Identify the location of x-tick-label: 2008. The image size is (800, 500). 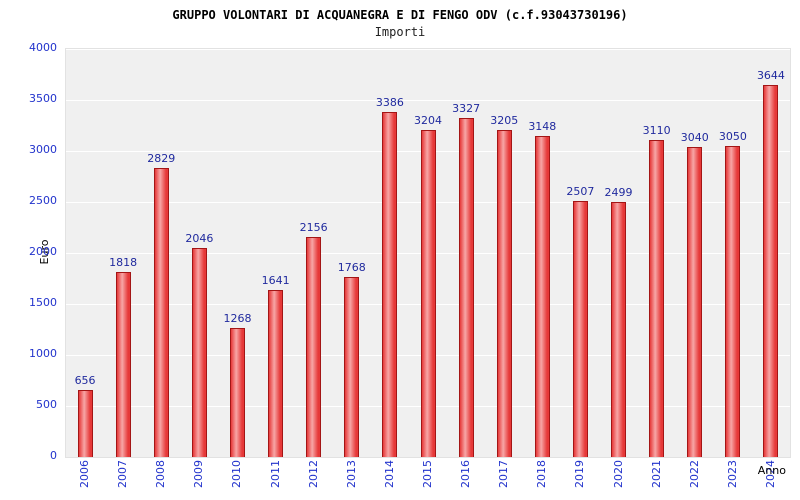
(161, 474).